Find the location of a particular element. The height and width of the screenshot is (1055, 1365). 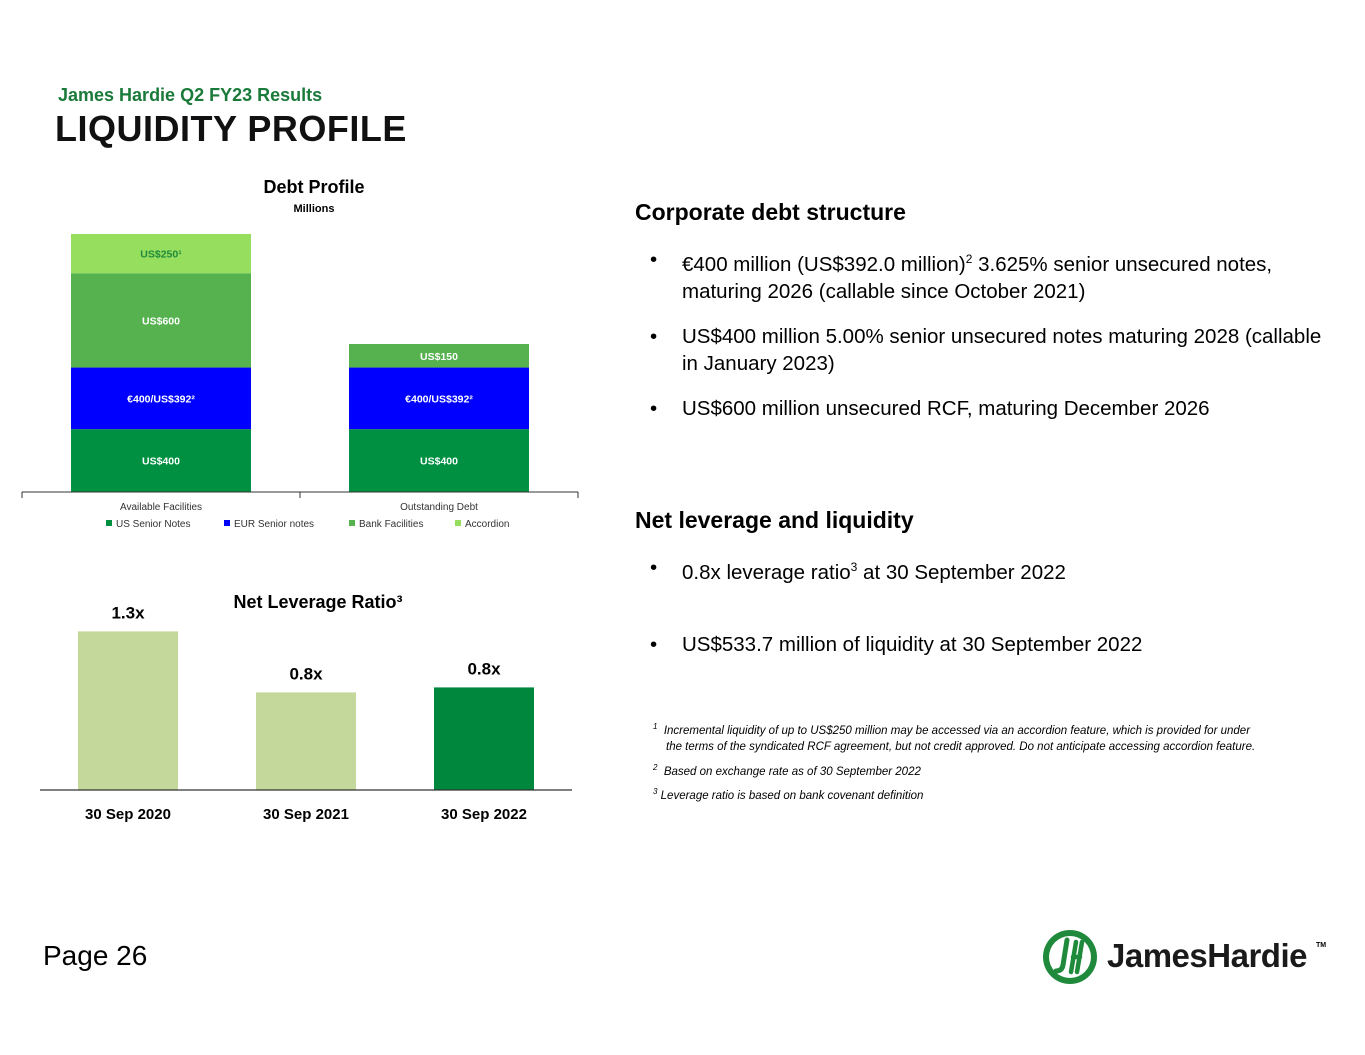

debt-bar-label-0-3: US$250¹ is located at coordinates (161, 255).